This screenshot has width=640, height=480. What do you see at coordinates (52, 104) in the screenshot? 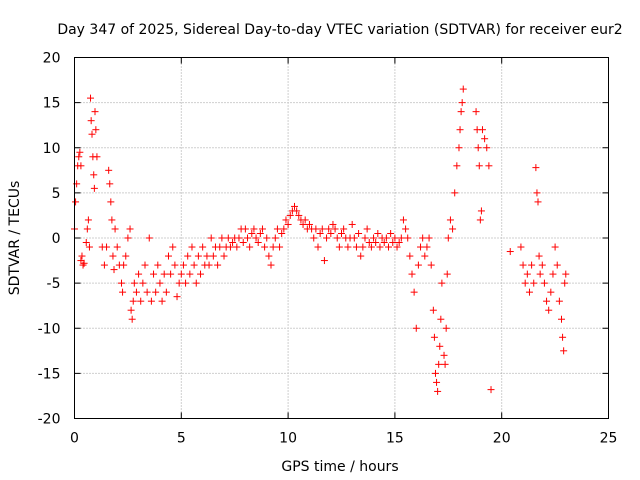
I see `y-tick-label: 15` at bounding box center [52, 104].